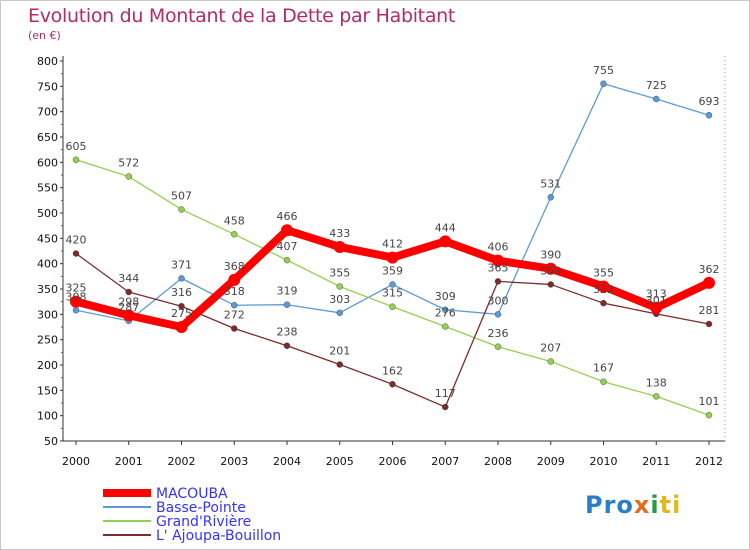 The width and height of the screenshot is (750, 550). What do you see at coordinates (234, 461) in the screenshot?
I see `x-tick-label: 2003` at bounding box center [234, 461].